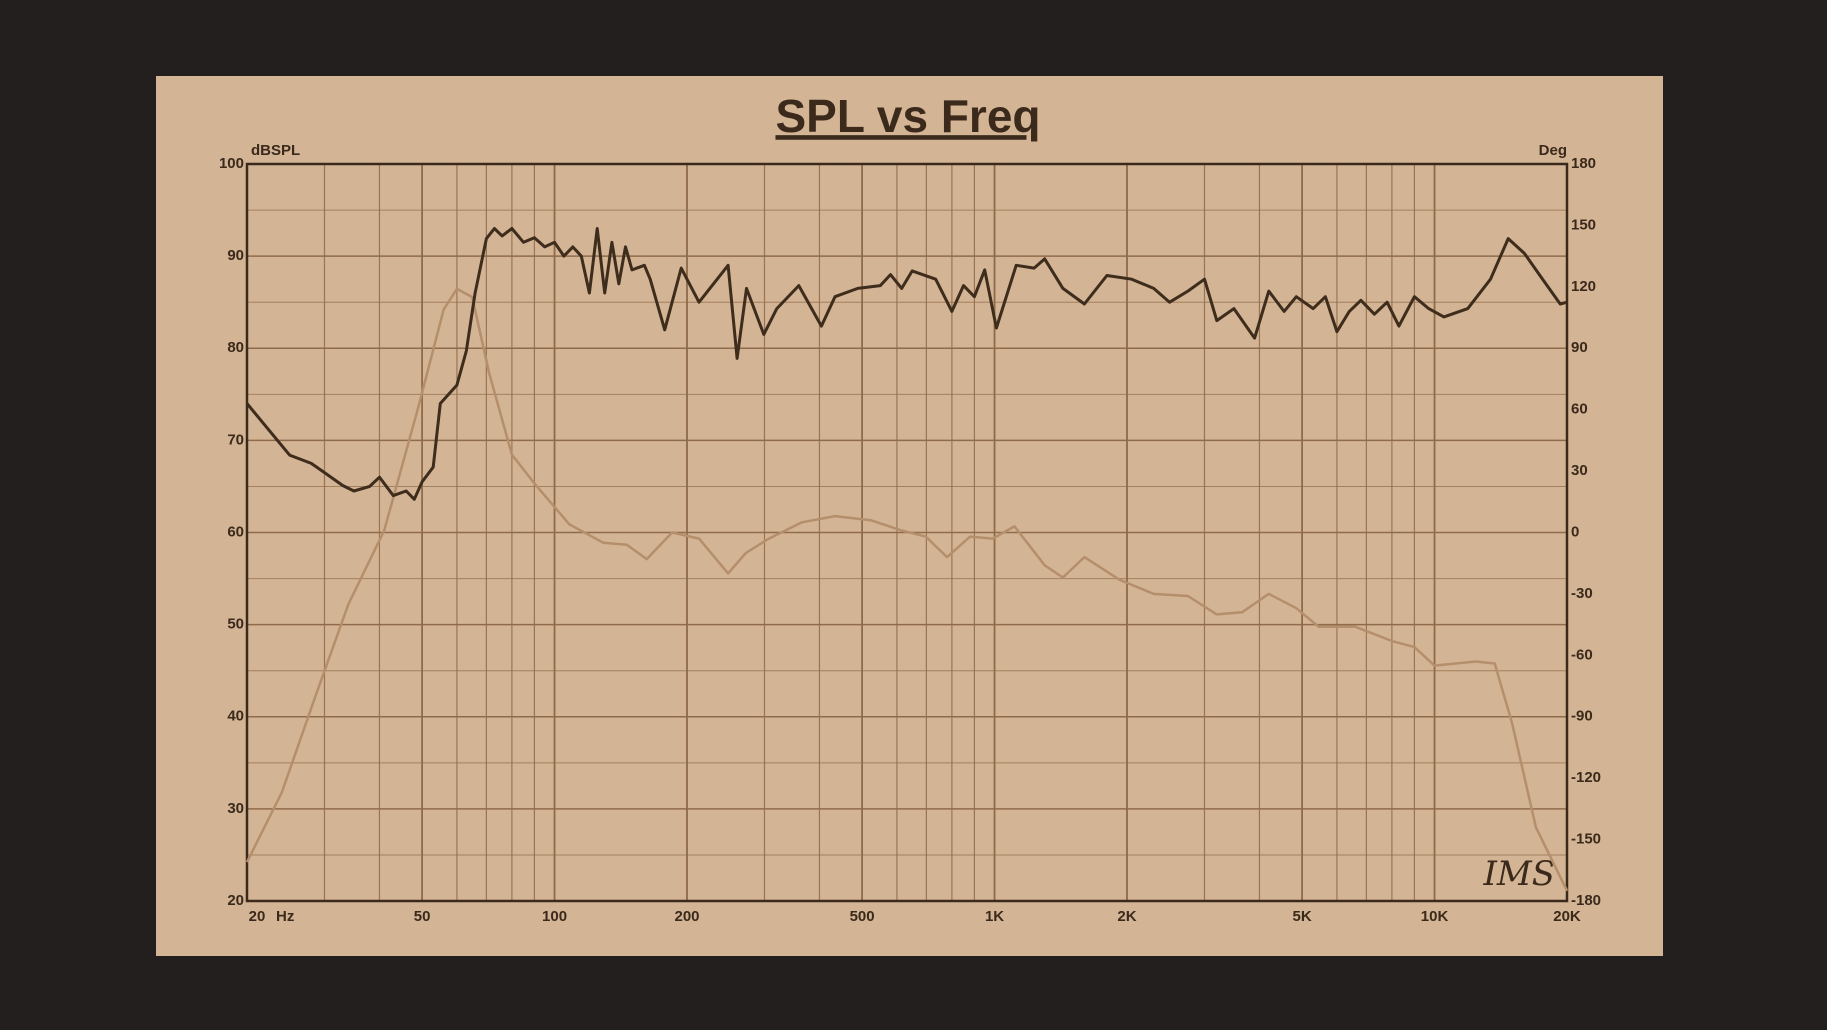 This screenshot has height=1030, width=1827. What do you see at coordinates (1586, 900) in the screenshot?
I see `y2-tick-label: -180` at bounding box center [1586, 900].